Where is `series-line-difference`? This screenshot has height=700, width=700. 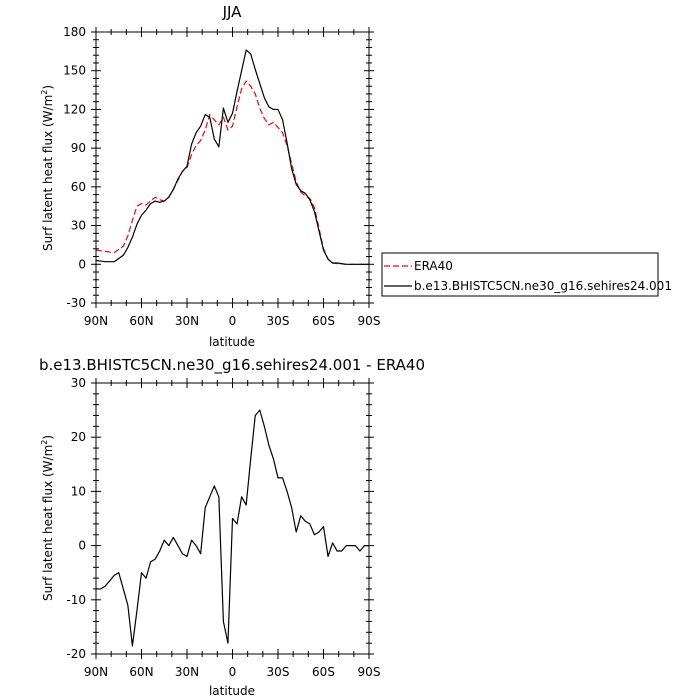
series-line-difference is located at coordinates (232, 528).